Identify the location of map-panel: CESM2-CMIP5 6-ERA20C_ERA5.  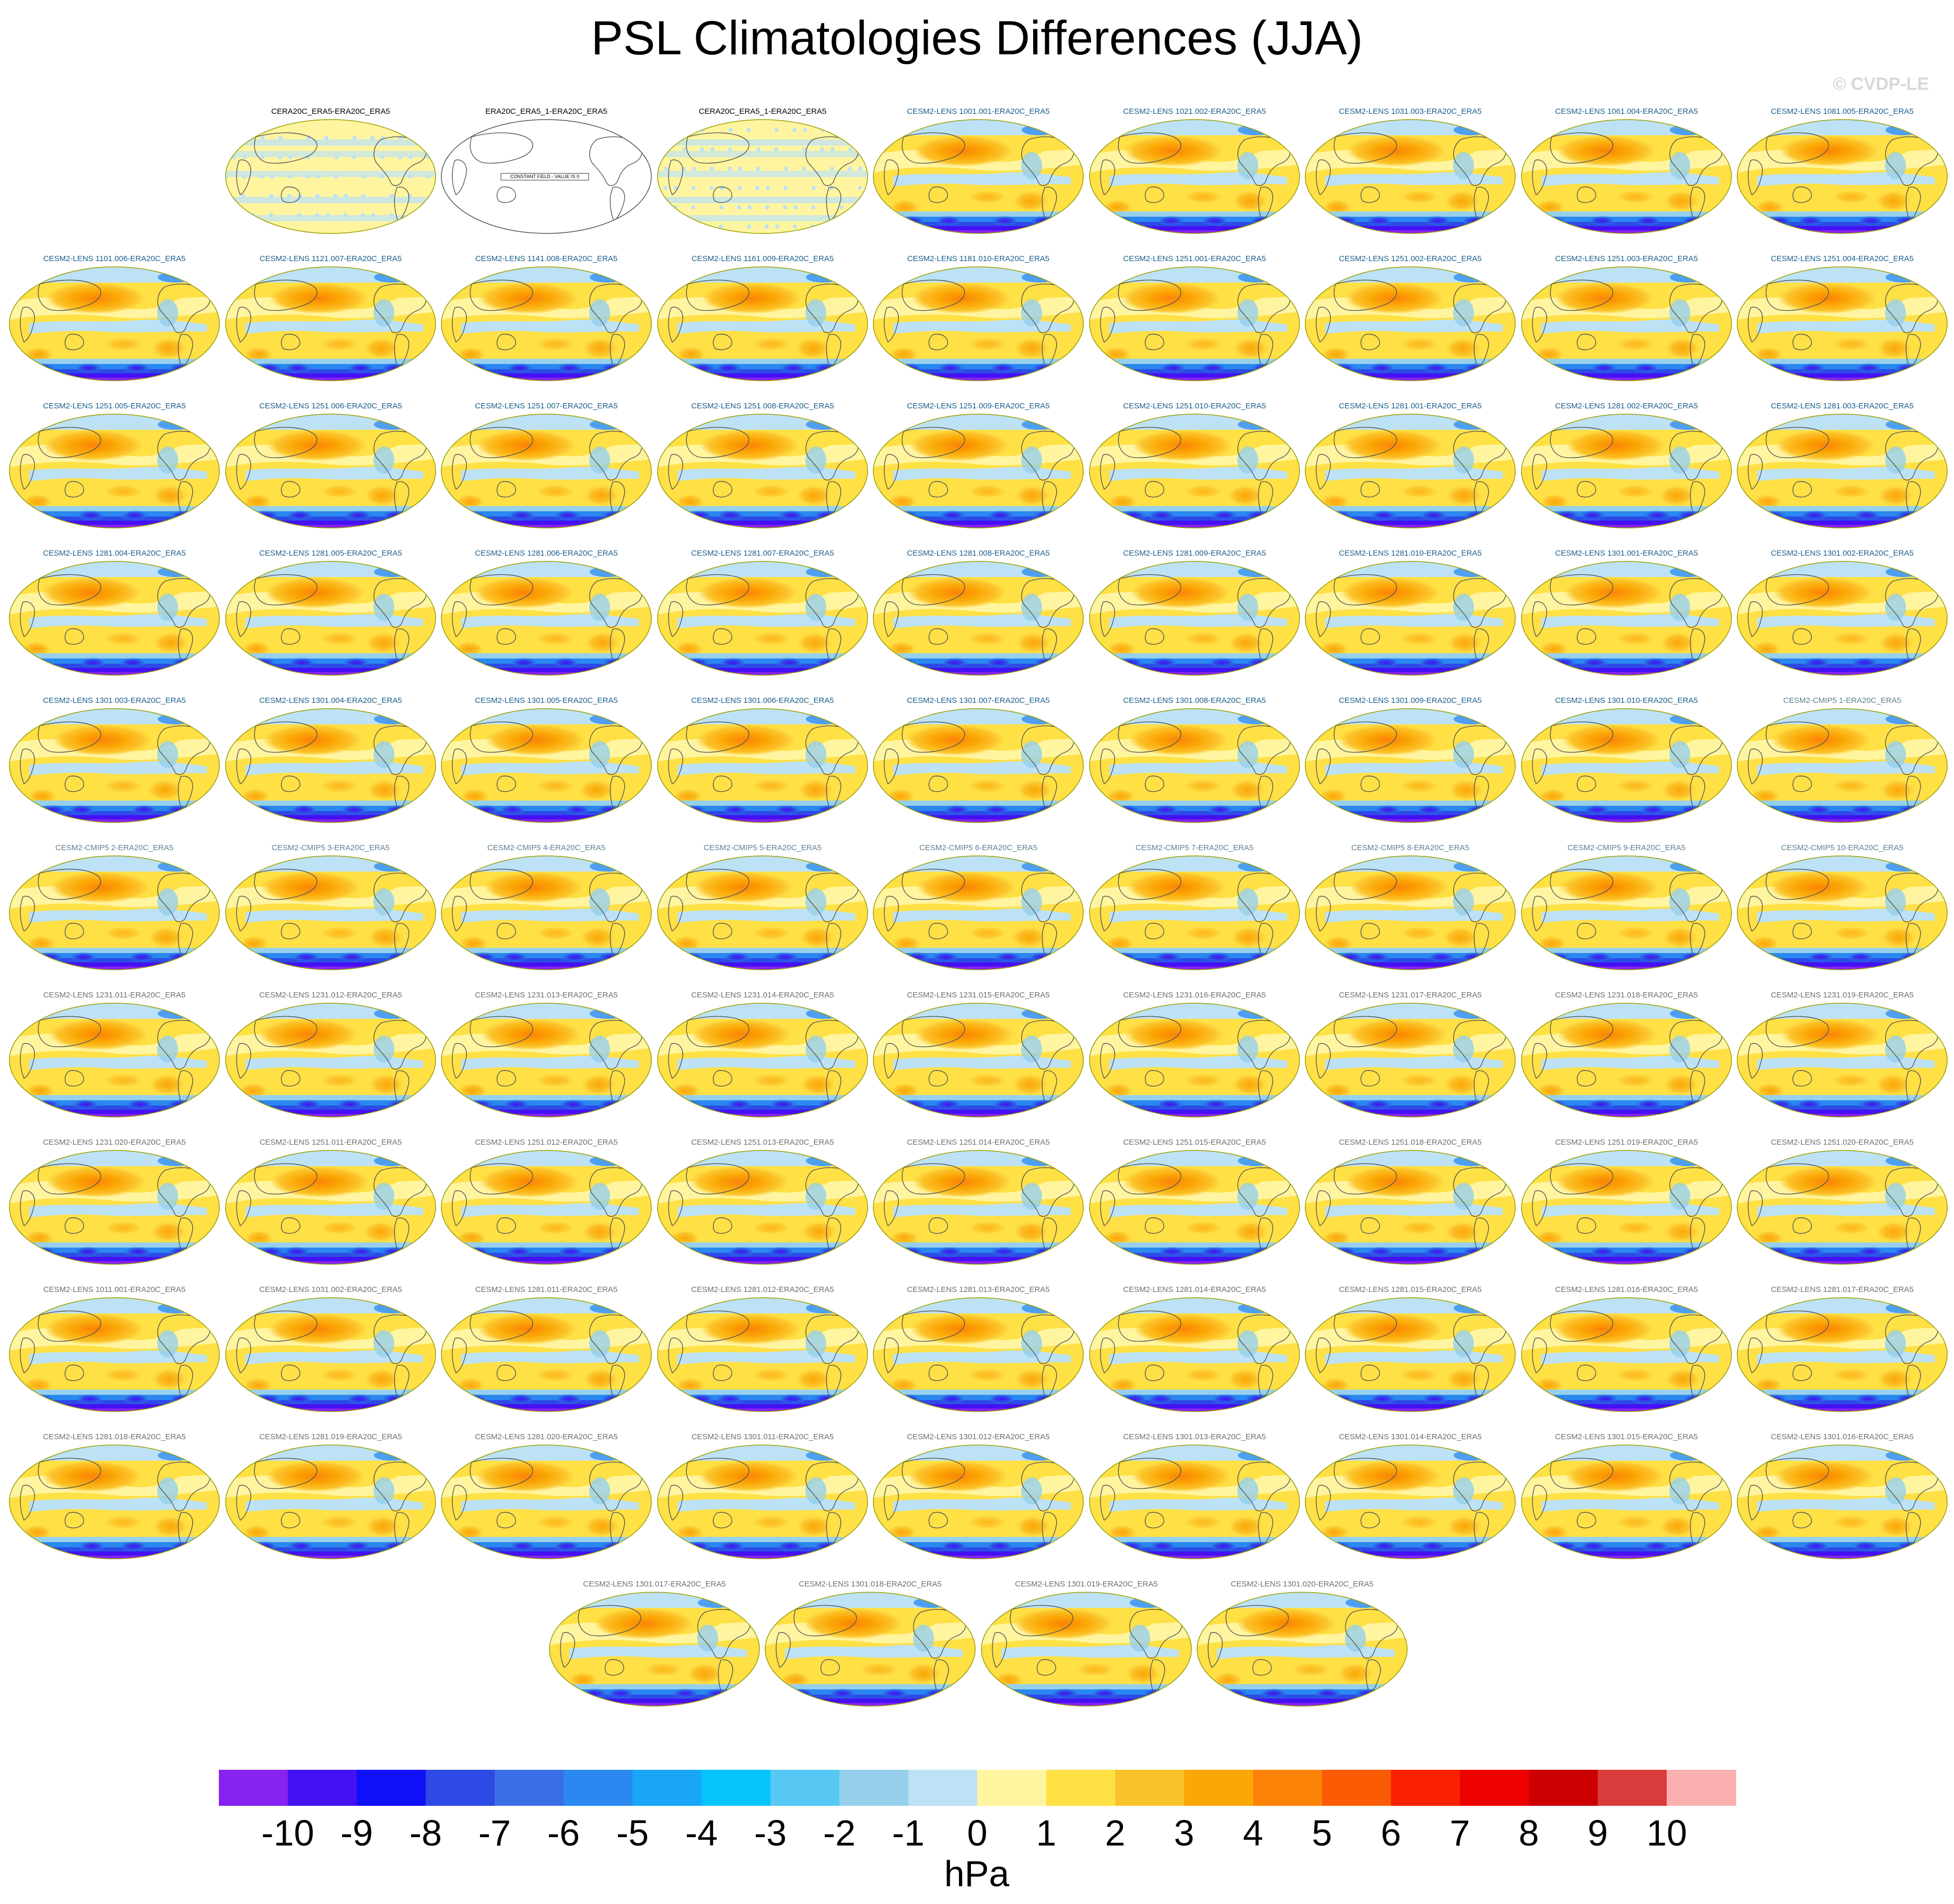
(978, 907).